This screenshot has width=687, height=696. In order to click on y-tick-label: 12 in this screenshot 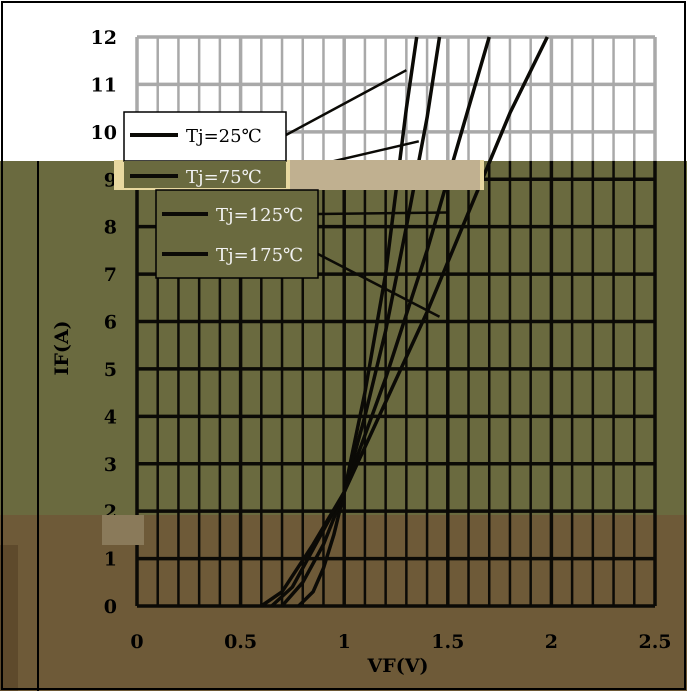, I will do `click(104, 38)`.